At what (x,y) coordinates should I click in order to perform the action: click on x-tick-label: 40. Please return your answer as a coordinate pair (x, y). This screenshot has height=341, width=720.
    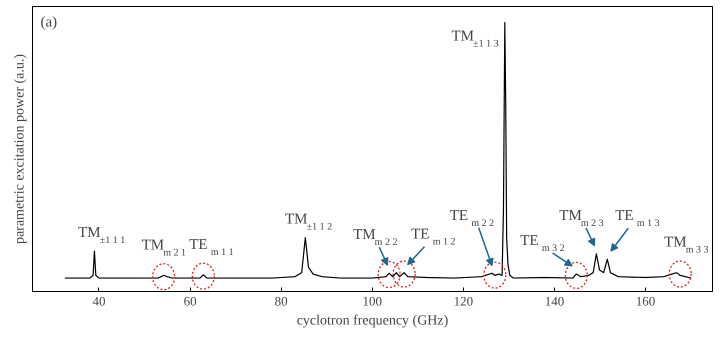
    Looking at the image, I should click on (99, 301).